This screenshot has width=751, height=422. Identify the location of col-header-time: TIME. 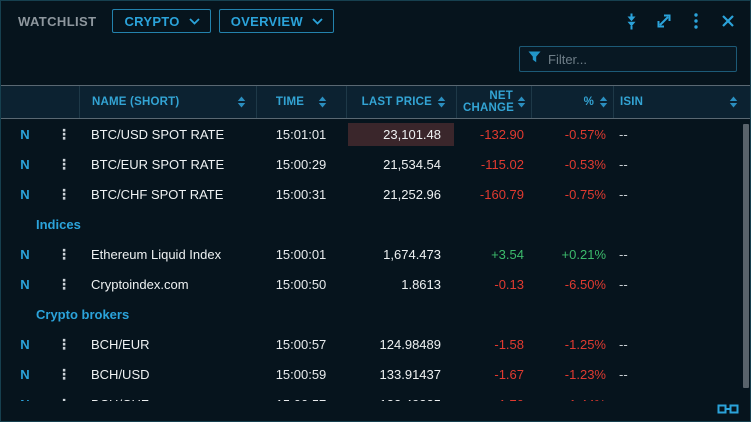
(301, 102).